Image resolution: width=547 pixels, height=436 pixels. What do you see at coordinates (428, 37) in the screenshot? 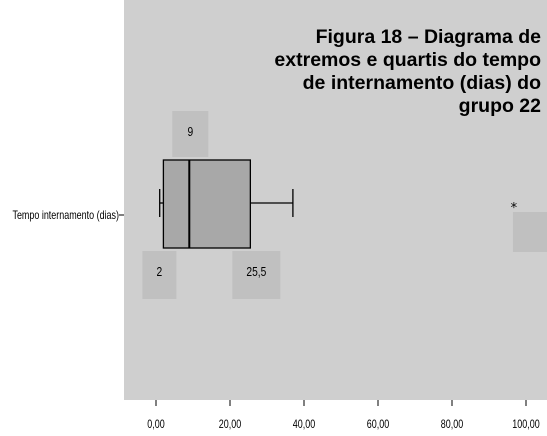
I see `title-line-1: Figura 18 – Diagrama de` at bounding box center [428, 37].